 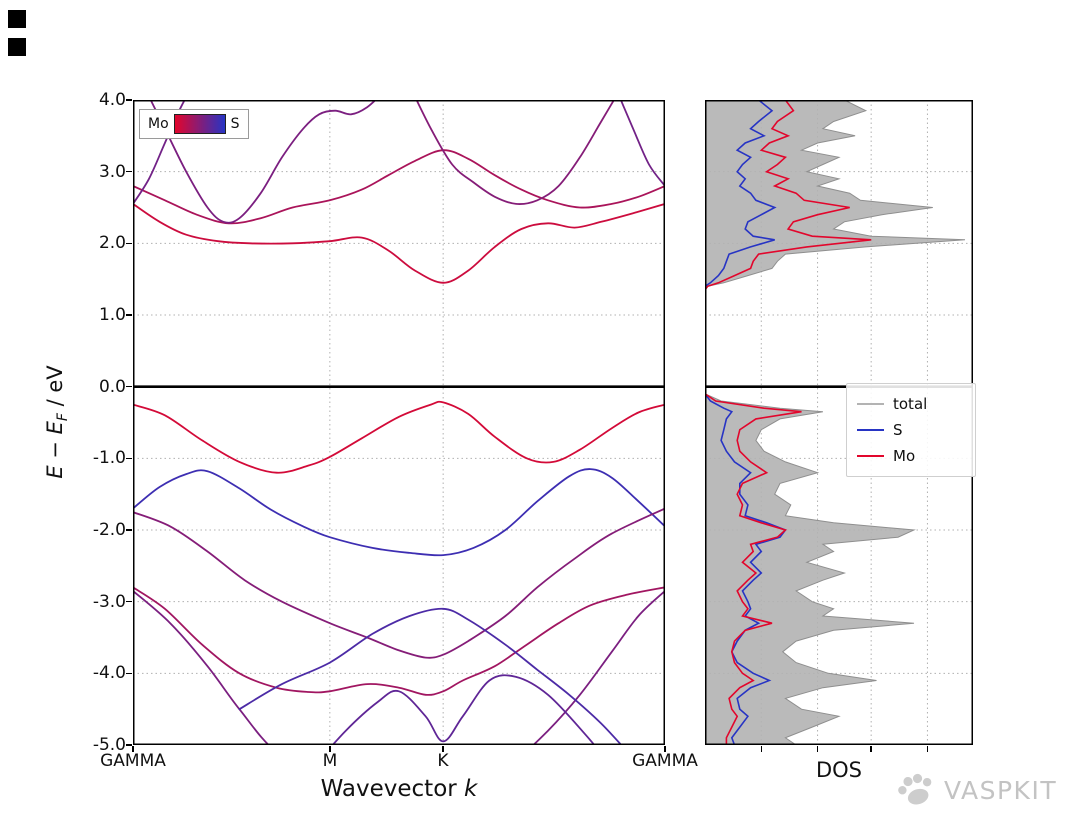 I want to click on watermark: VASPKIT, so click(x=975, y=790).